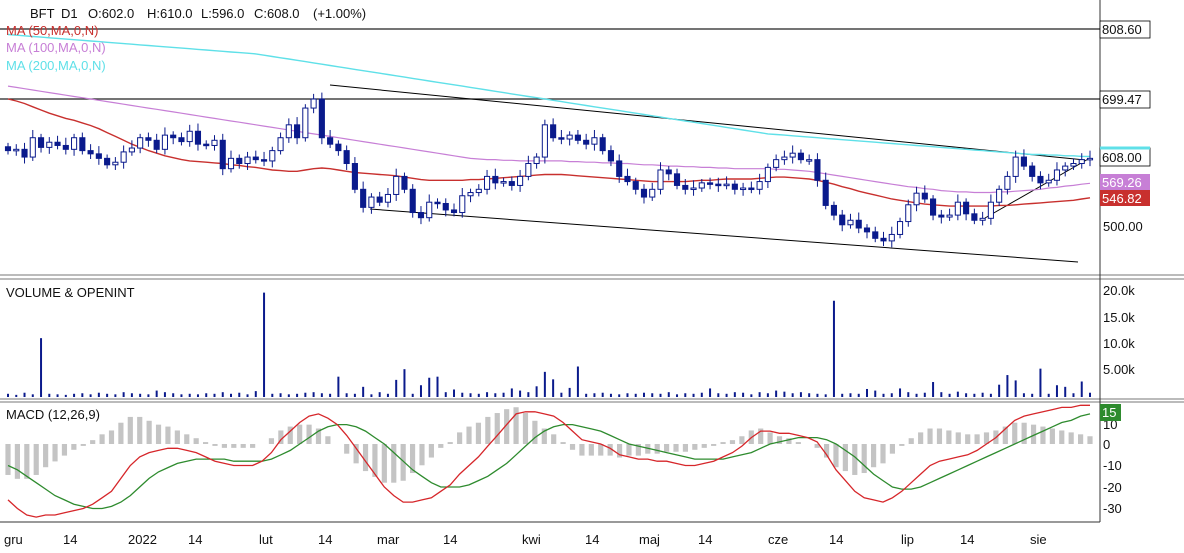 The height and width of the screenshot is (553, 1184). What do you see at coordinates (42, 13) in the screenshot?
I see `header-symbol: BFT` at bounding box center [42, 13].